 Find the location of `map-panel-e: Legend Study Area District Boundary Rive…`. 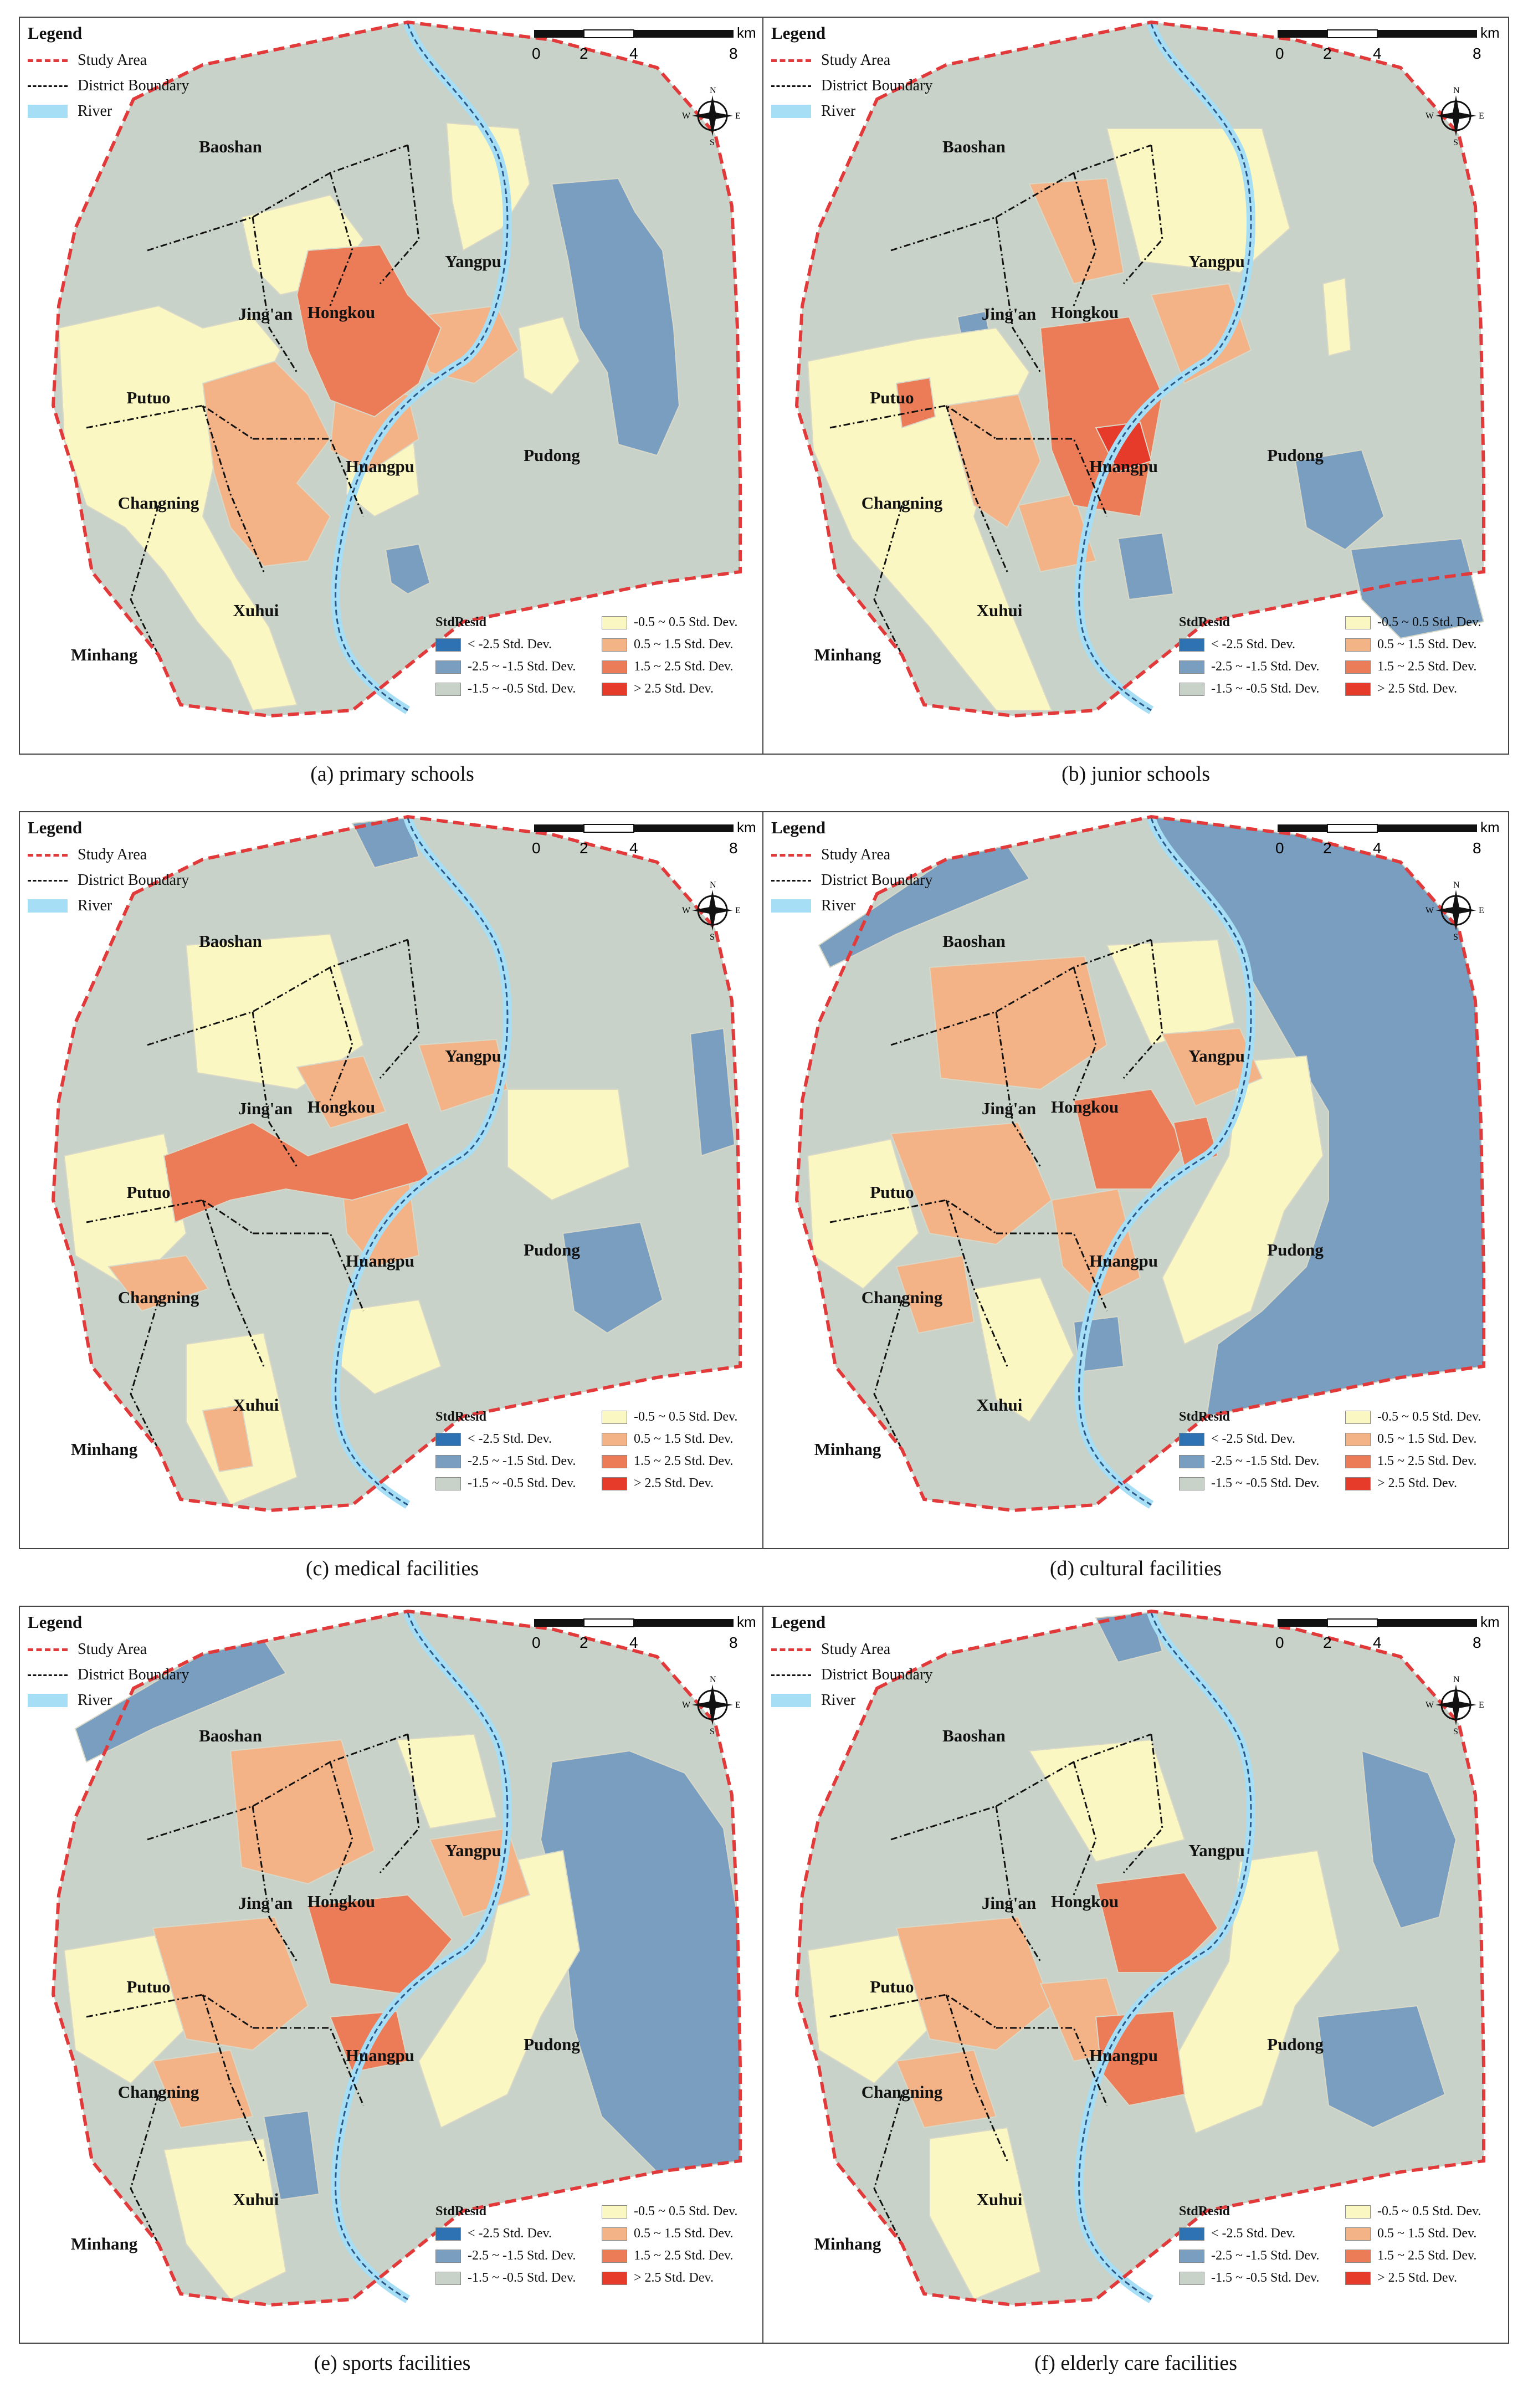

map-panel-e: Legend Study Area District Boundary Rive… is located at coordinates (392, 1975).